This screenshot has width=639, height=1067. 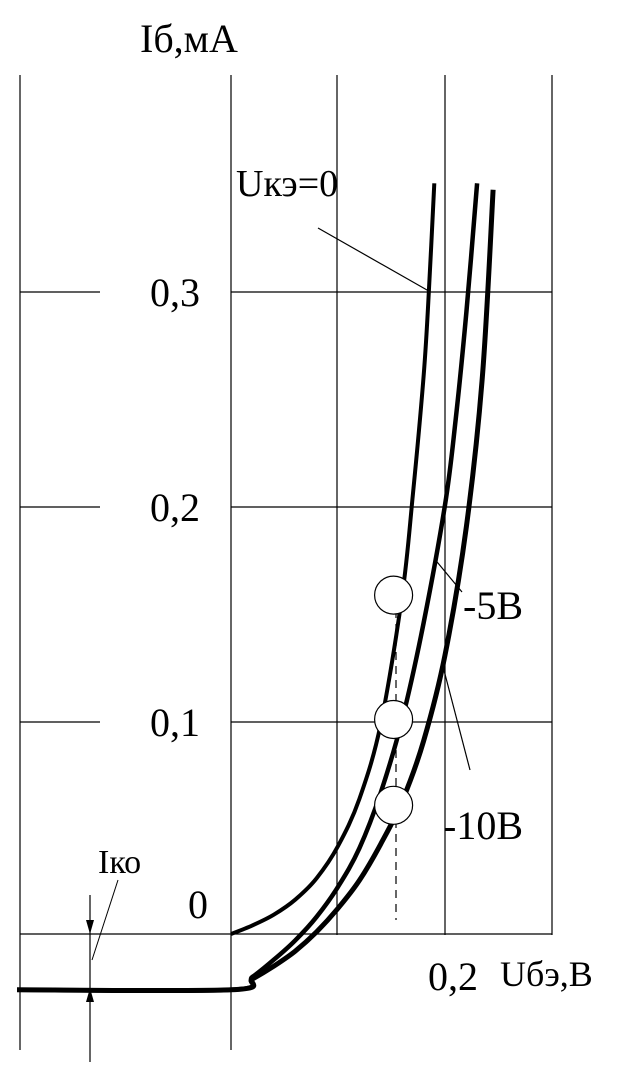 I want to click on y-tick-0.1: 0,1, so click(x=175, y=722).